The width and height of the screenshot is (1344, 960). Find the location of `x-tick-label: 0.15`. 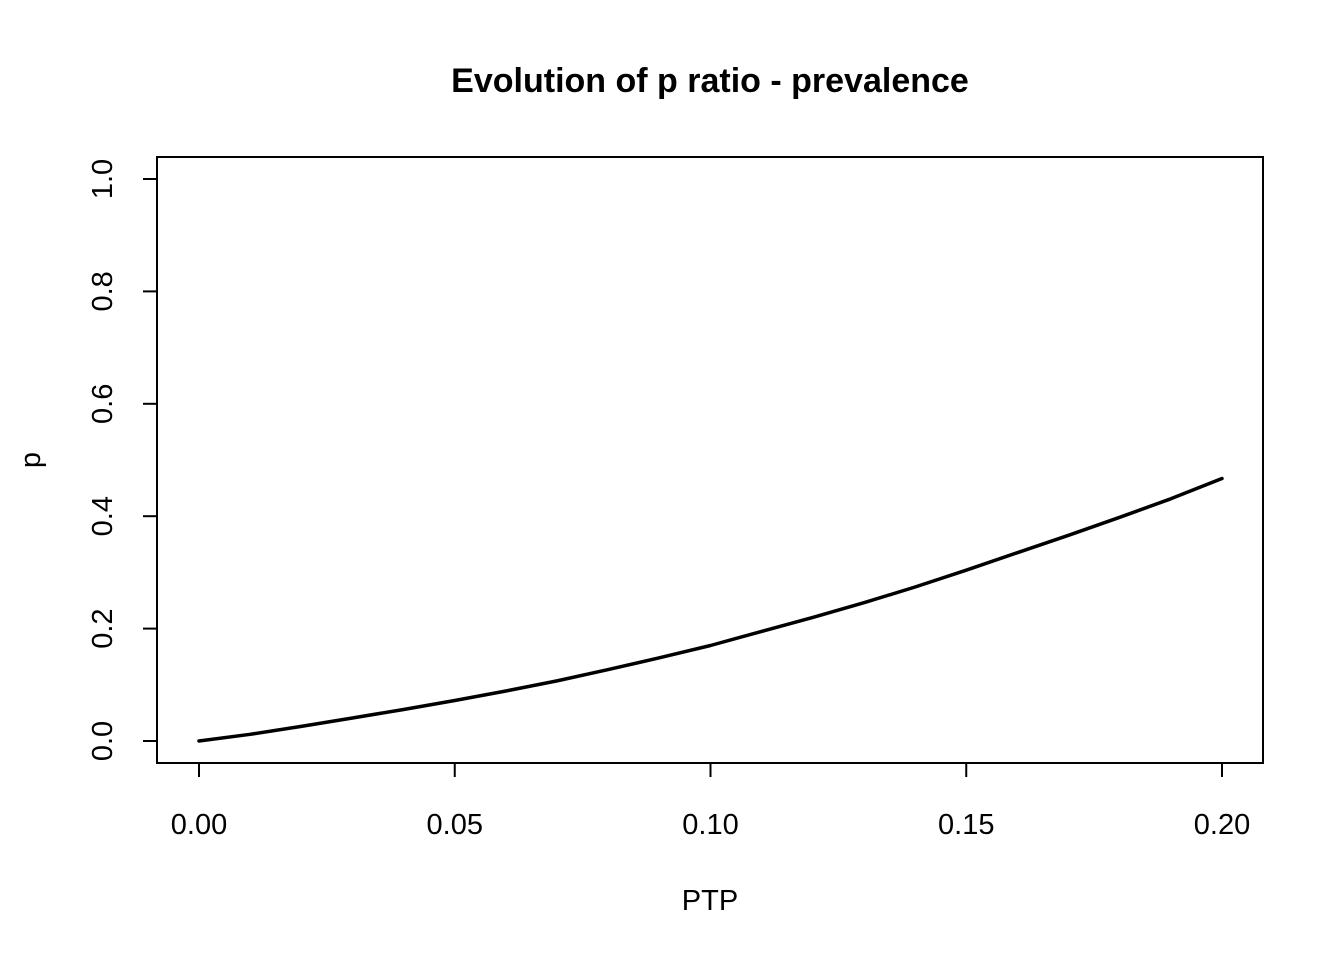

x-tick-label: 0.15 is located at coordinates (966, 825).